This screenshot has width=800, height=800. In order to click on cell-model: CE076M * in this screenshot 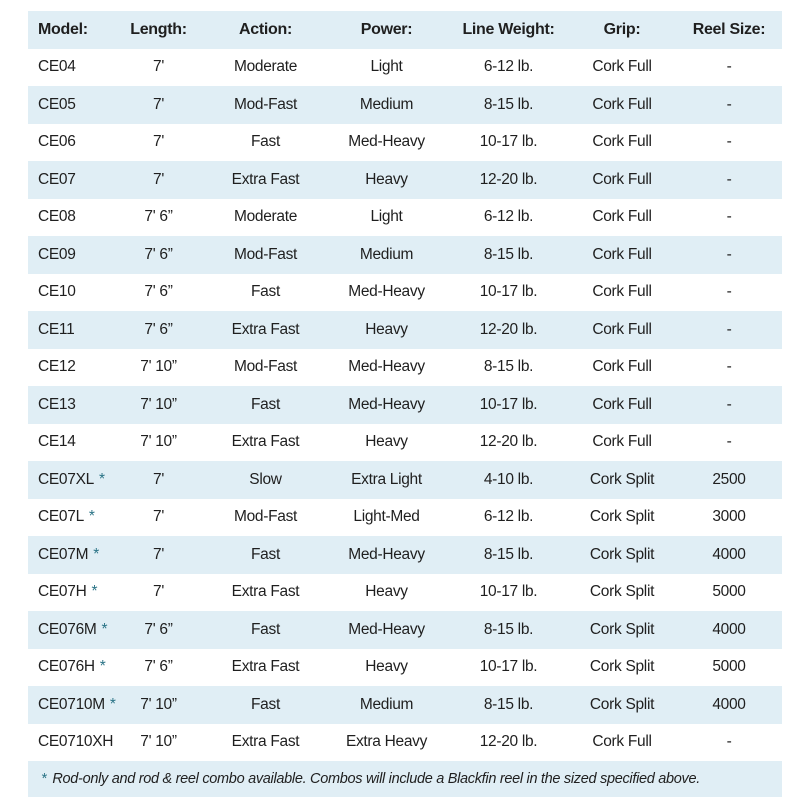, I will do `click(69, 630)`.